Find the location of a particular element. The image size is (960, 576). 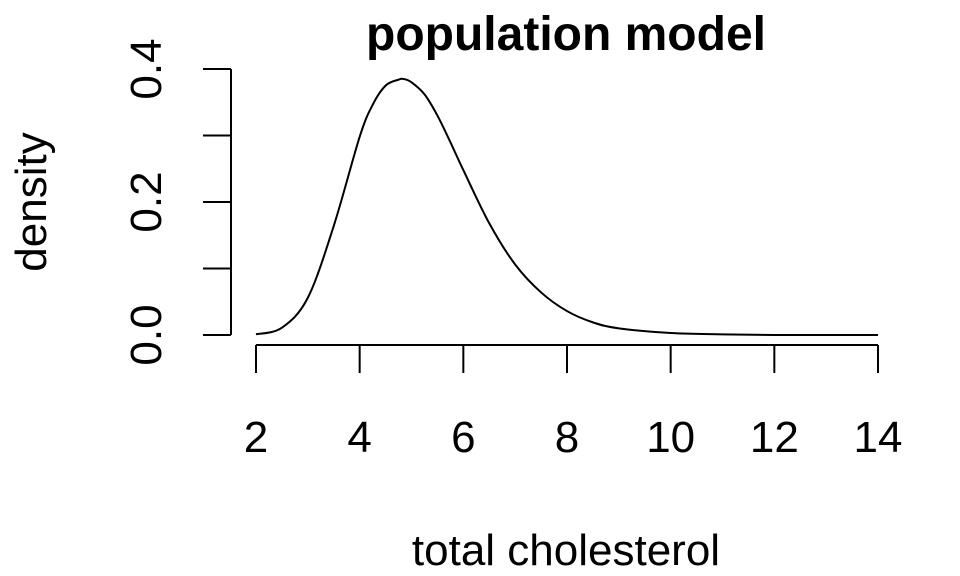

x-tick-label: 2 is located at coordinates (256, 437).